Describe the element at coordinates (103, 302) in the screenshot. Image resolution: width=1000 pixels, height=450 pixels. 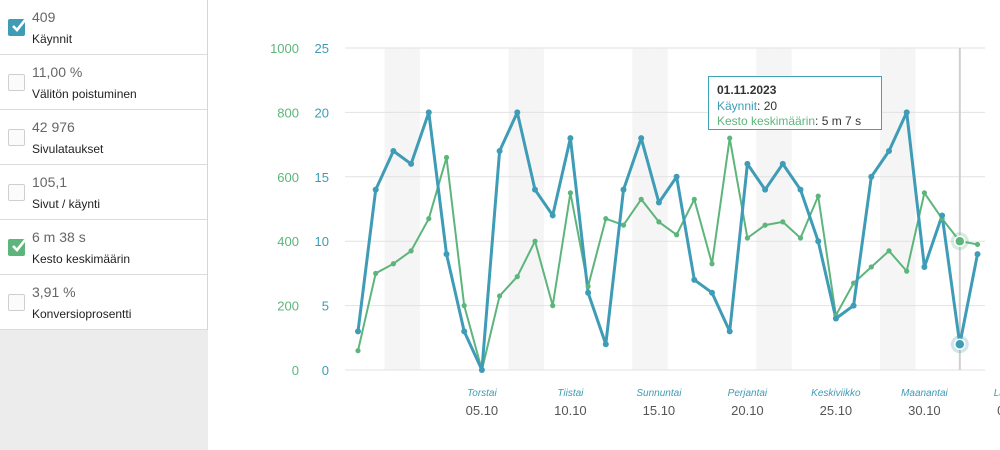
I see `metric-item: 3,91 % Konversioprosentti` at that location.